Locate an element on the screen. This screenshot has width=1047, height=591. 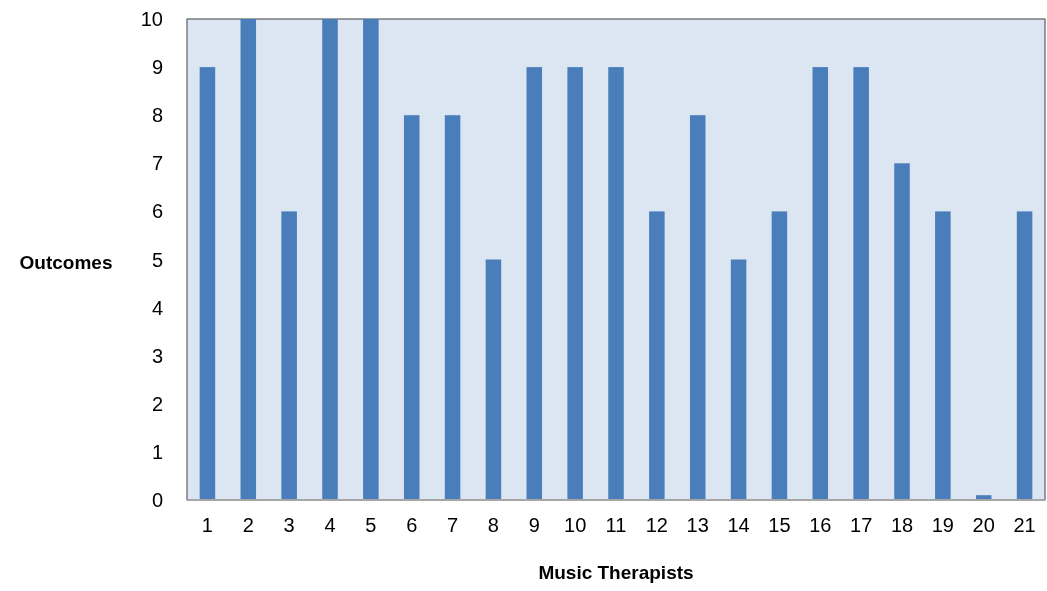
x-tick-label: 2 is located at coordinates (248, 525).